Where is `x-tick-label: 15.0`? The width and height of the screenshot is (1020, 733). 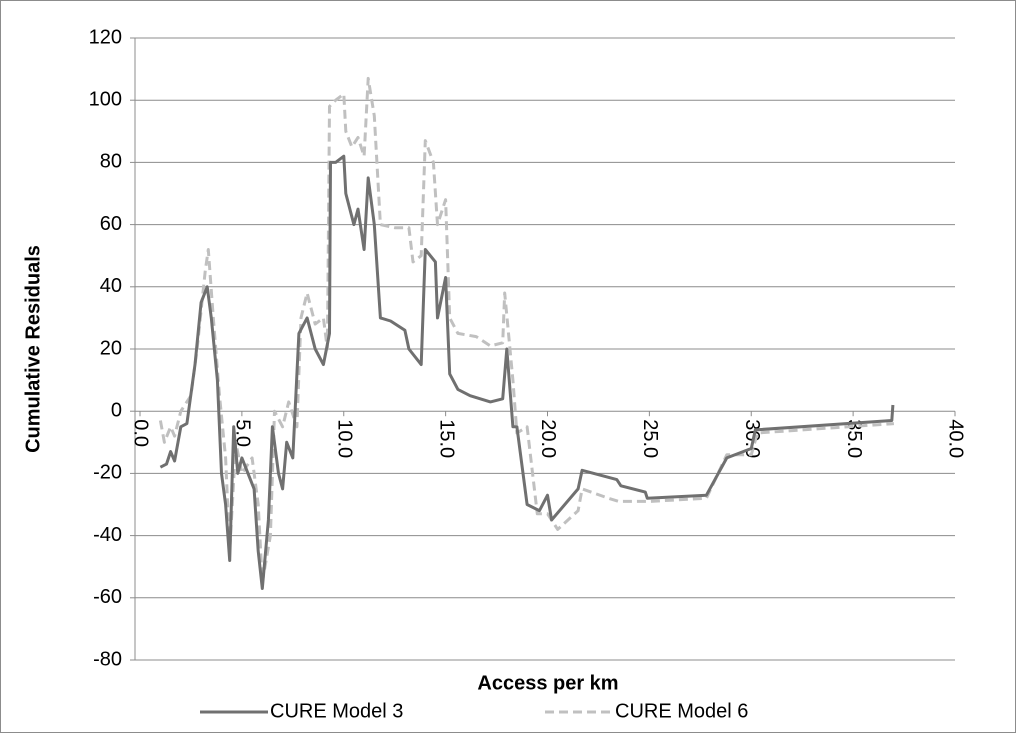
x-tick-label: 15.0 is located at coordinates (446, 438).